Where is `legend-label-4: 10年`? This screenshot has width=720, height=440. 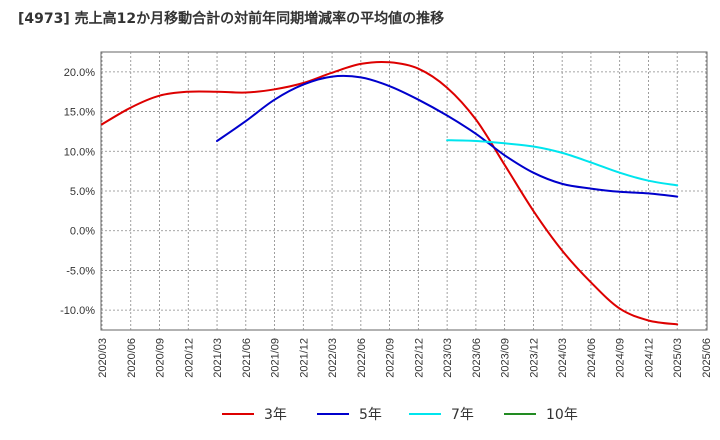 legend-label-4: 10年 is located at coordinates (562, 415).